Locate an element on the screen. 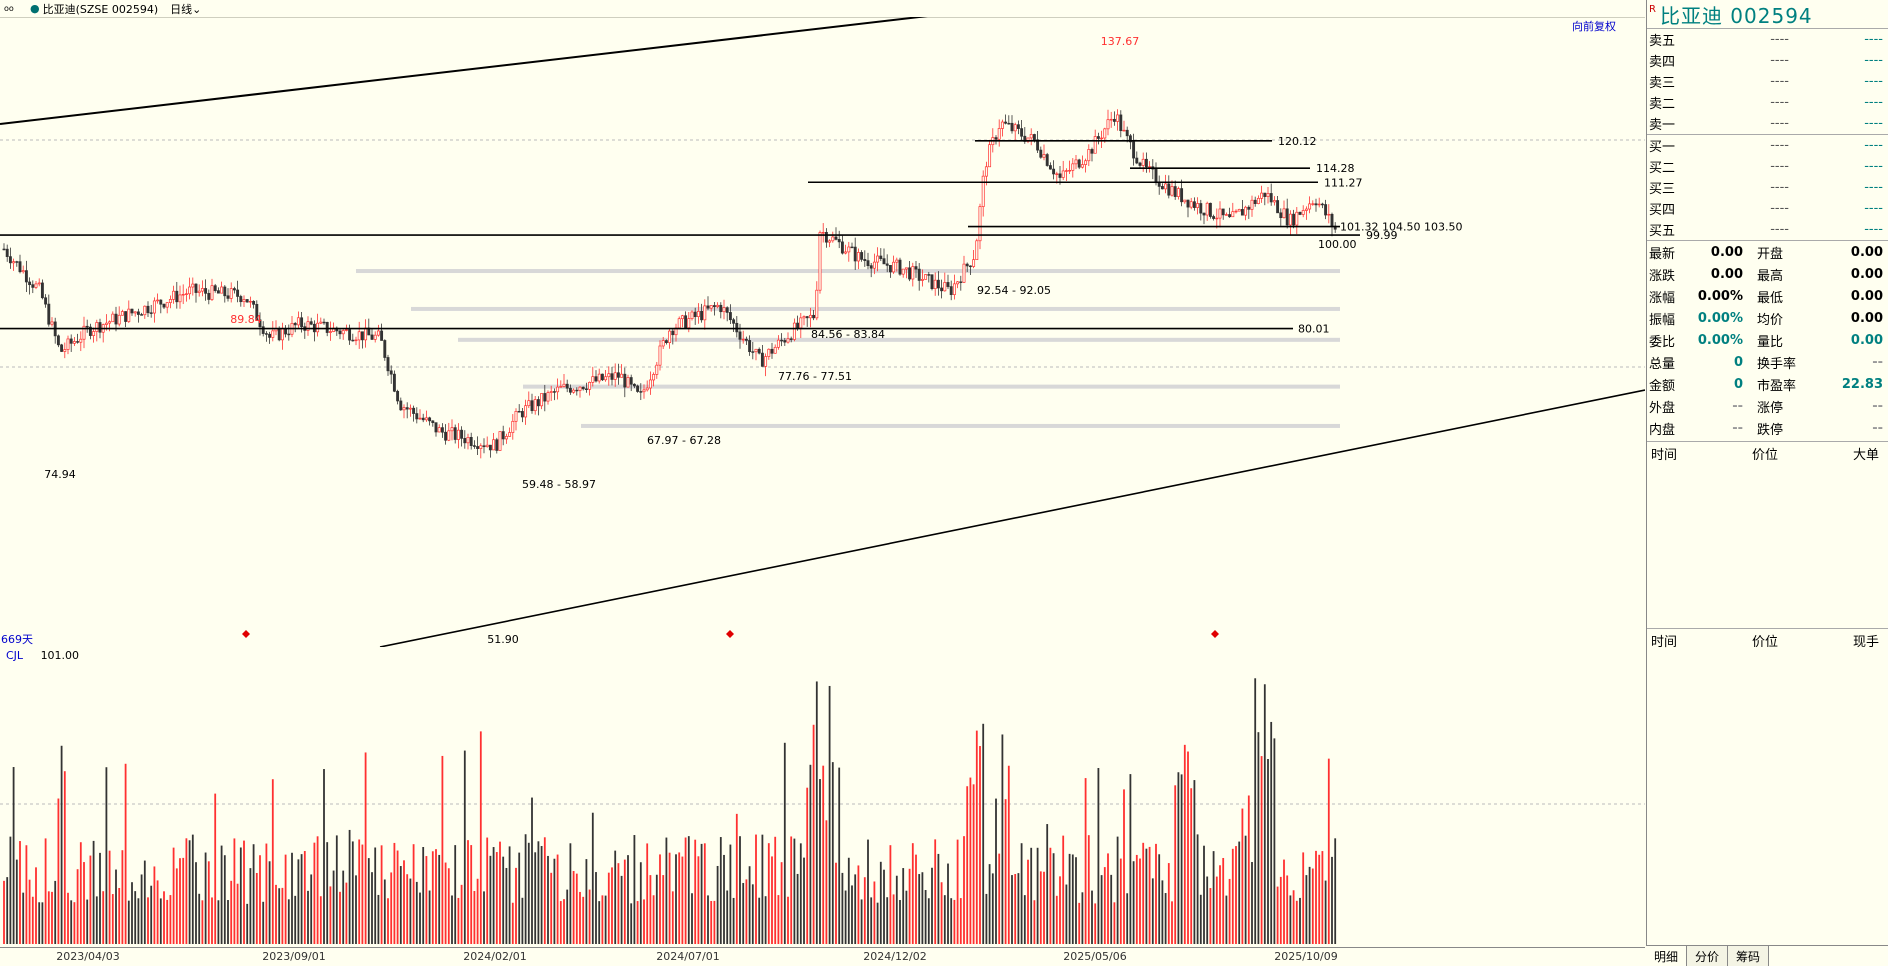  volume-indicator-name: CJL is located at coordinates (15, 655).